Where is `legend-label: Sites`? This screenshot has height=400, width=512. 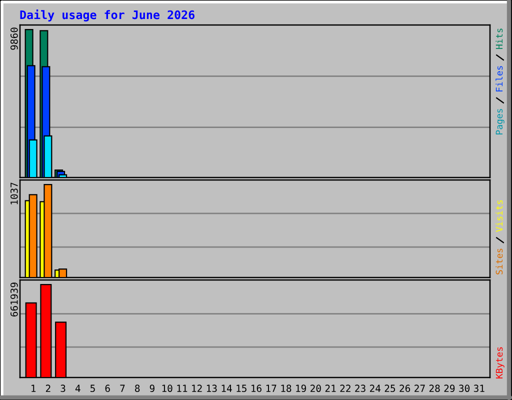 legend-label: Sites is located at coordinates (499, 261).